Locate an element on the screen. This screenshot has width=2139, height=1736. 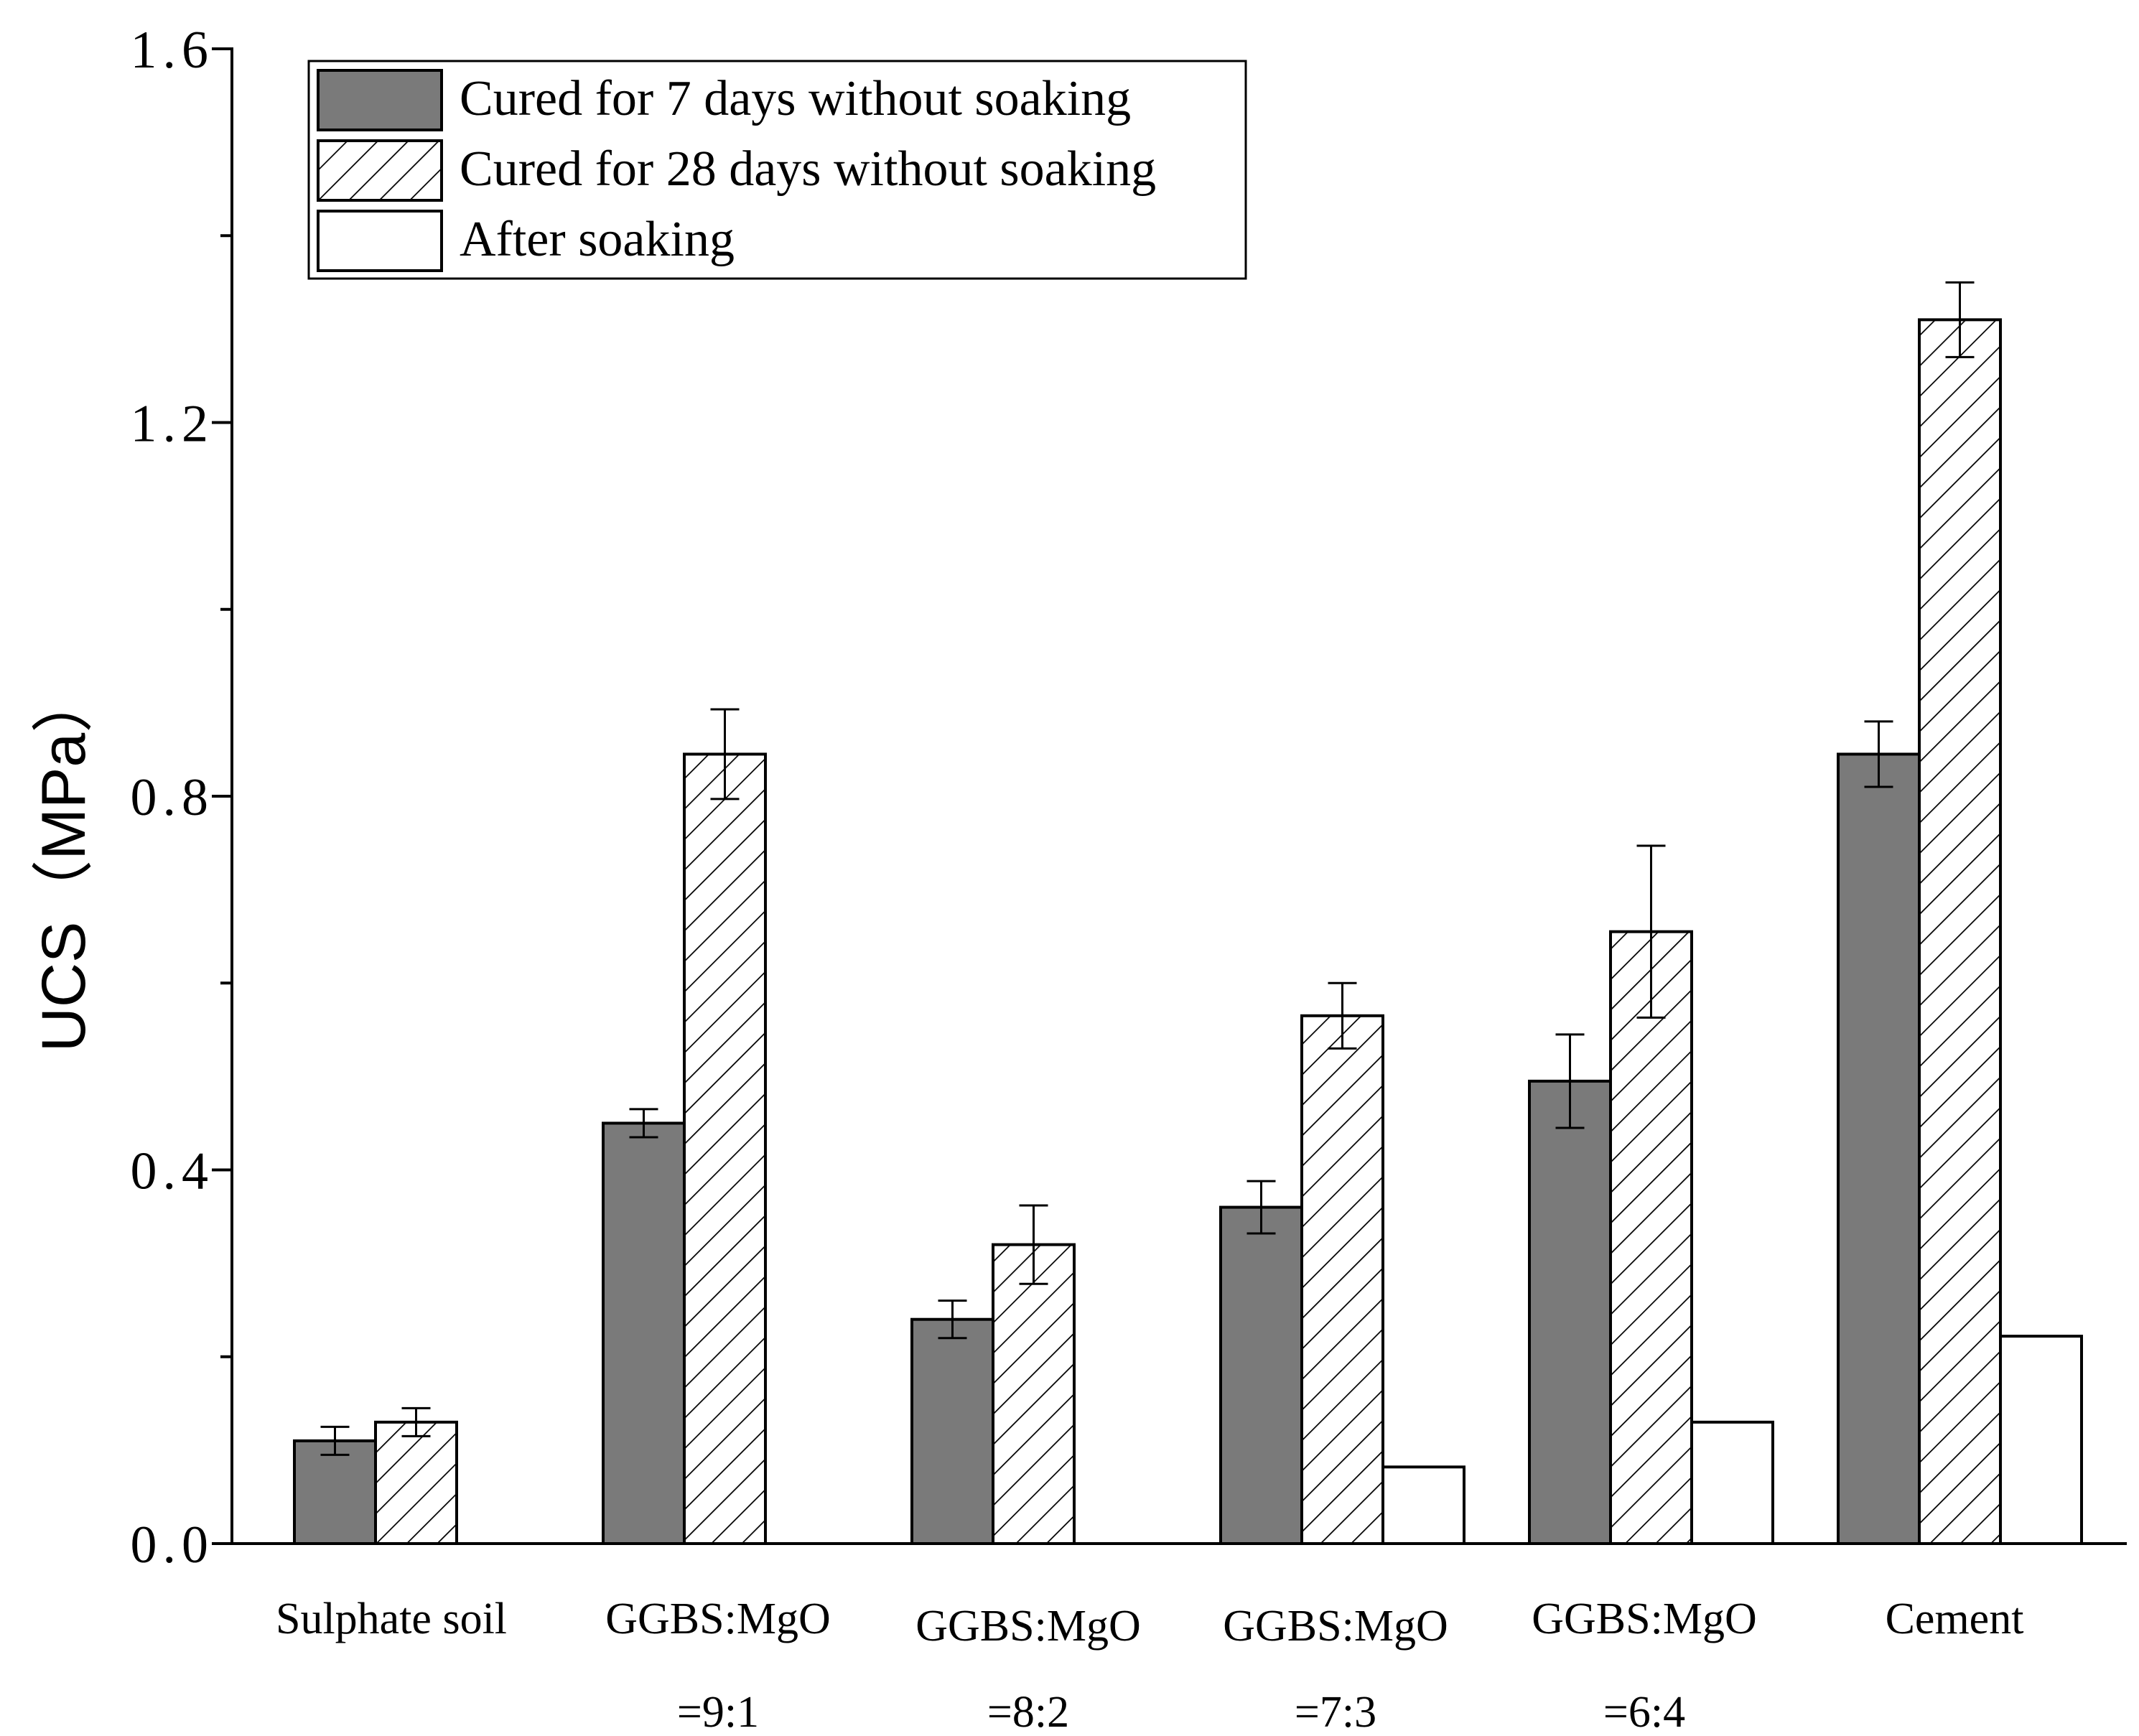
y-ticks-layer: 0.0 0.4 0.8 1.2 1.6 is located at coordinates (181, 797).